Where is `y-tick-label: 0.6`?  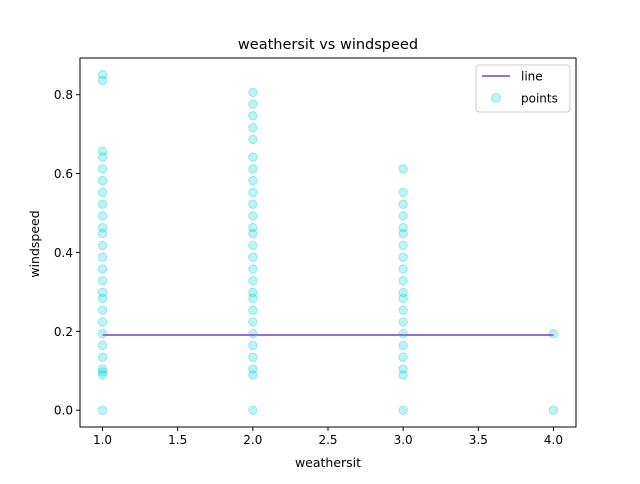 y-tick-label: 0.6 is located at coordinates (63, 174).